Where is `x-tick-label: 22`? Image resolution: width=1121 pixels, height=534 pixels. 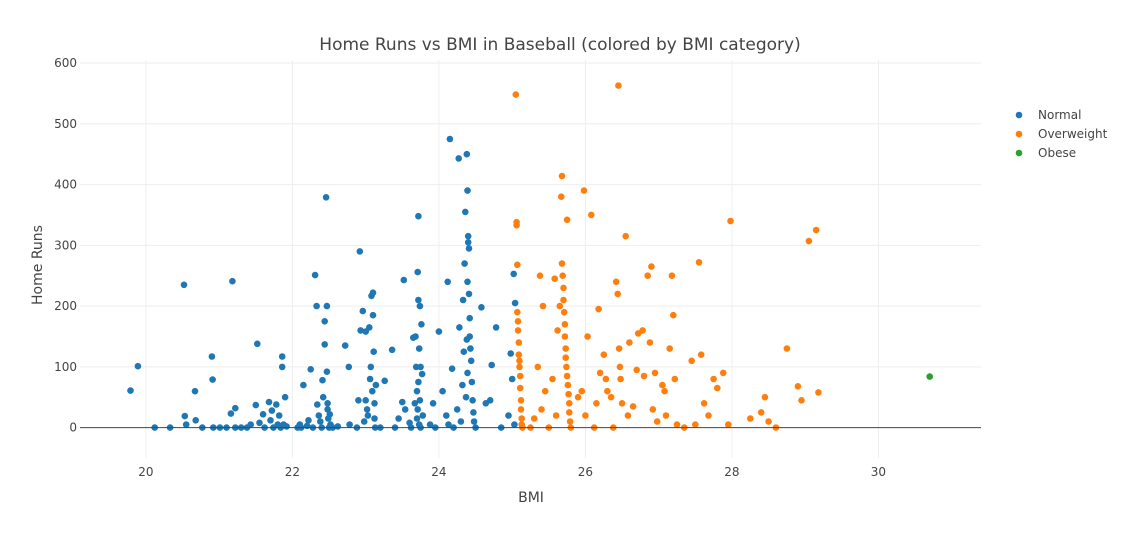
x-tick-label: 22 is located at coordinates (292, 472).